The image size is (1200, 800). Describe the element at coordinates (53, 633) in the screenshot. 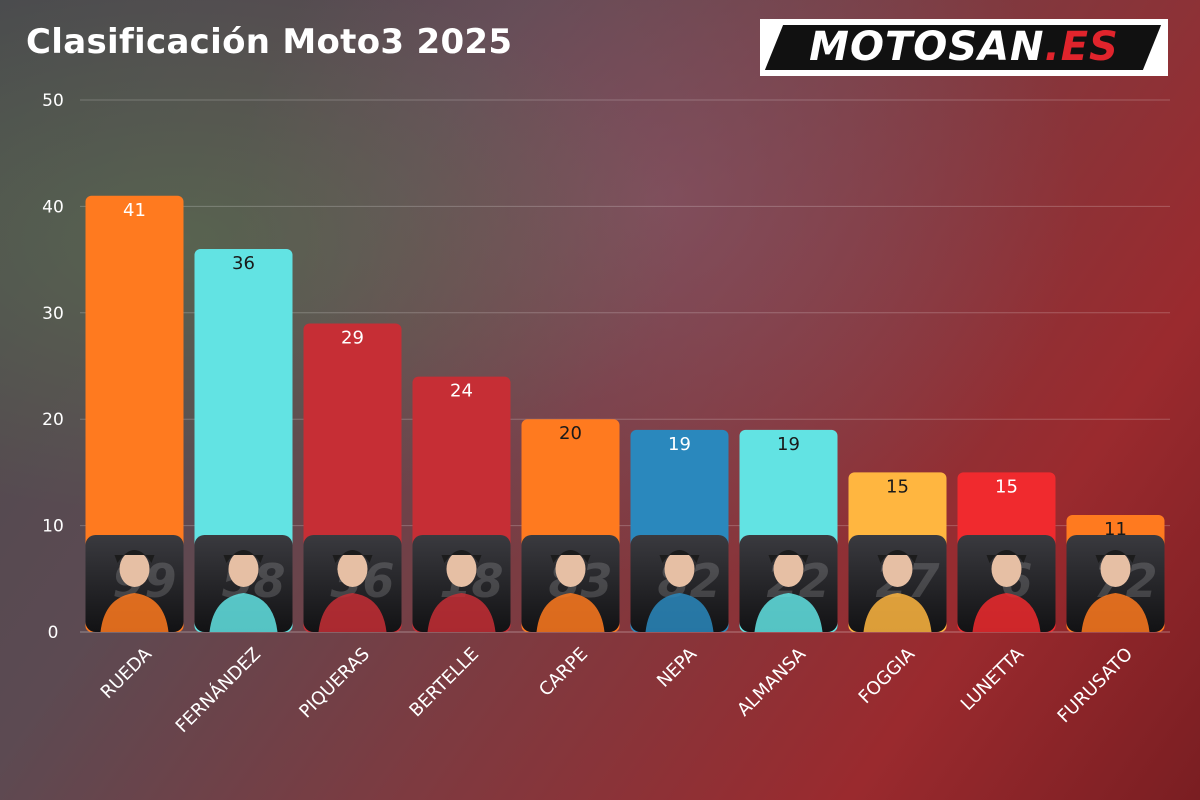

I see `y-tick-label: 0` at that location.